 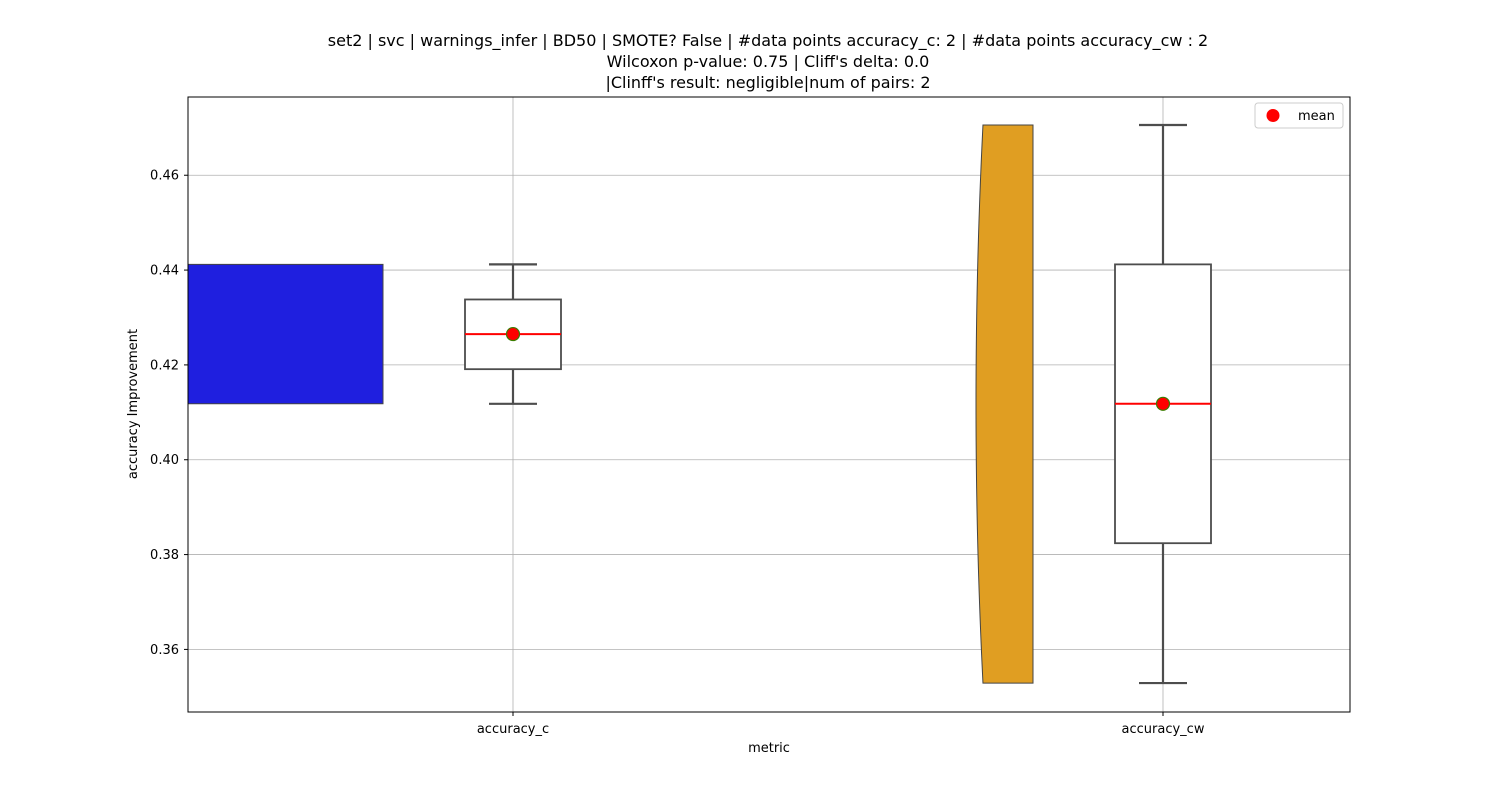 I want to click on legend-label-mean: mean, so click(x=1316, y=116).